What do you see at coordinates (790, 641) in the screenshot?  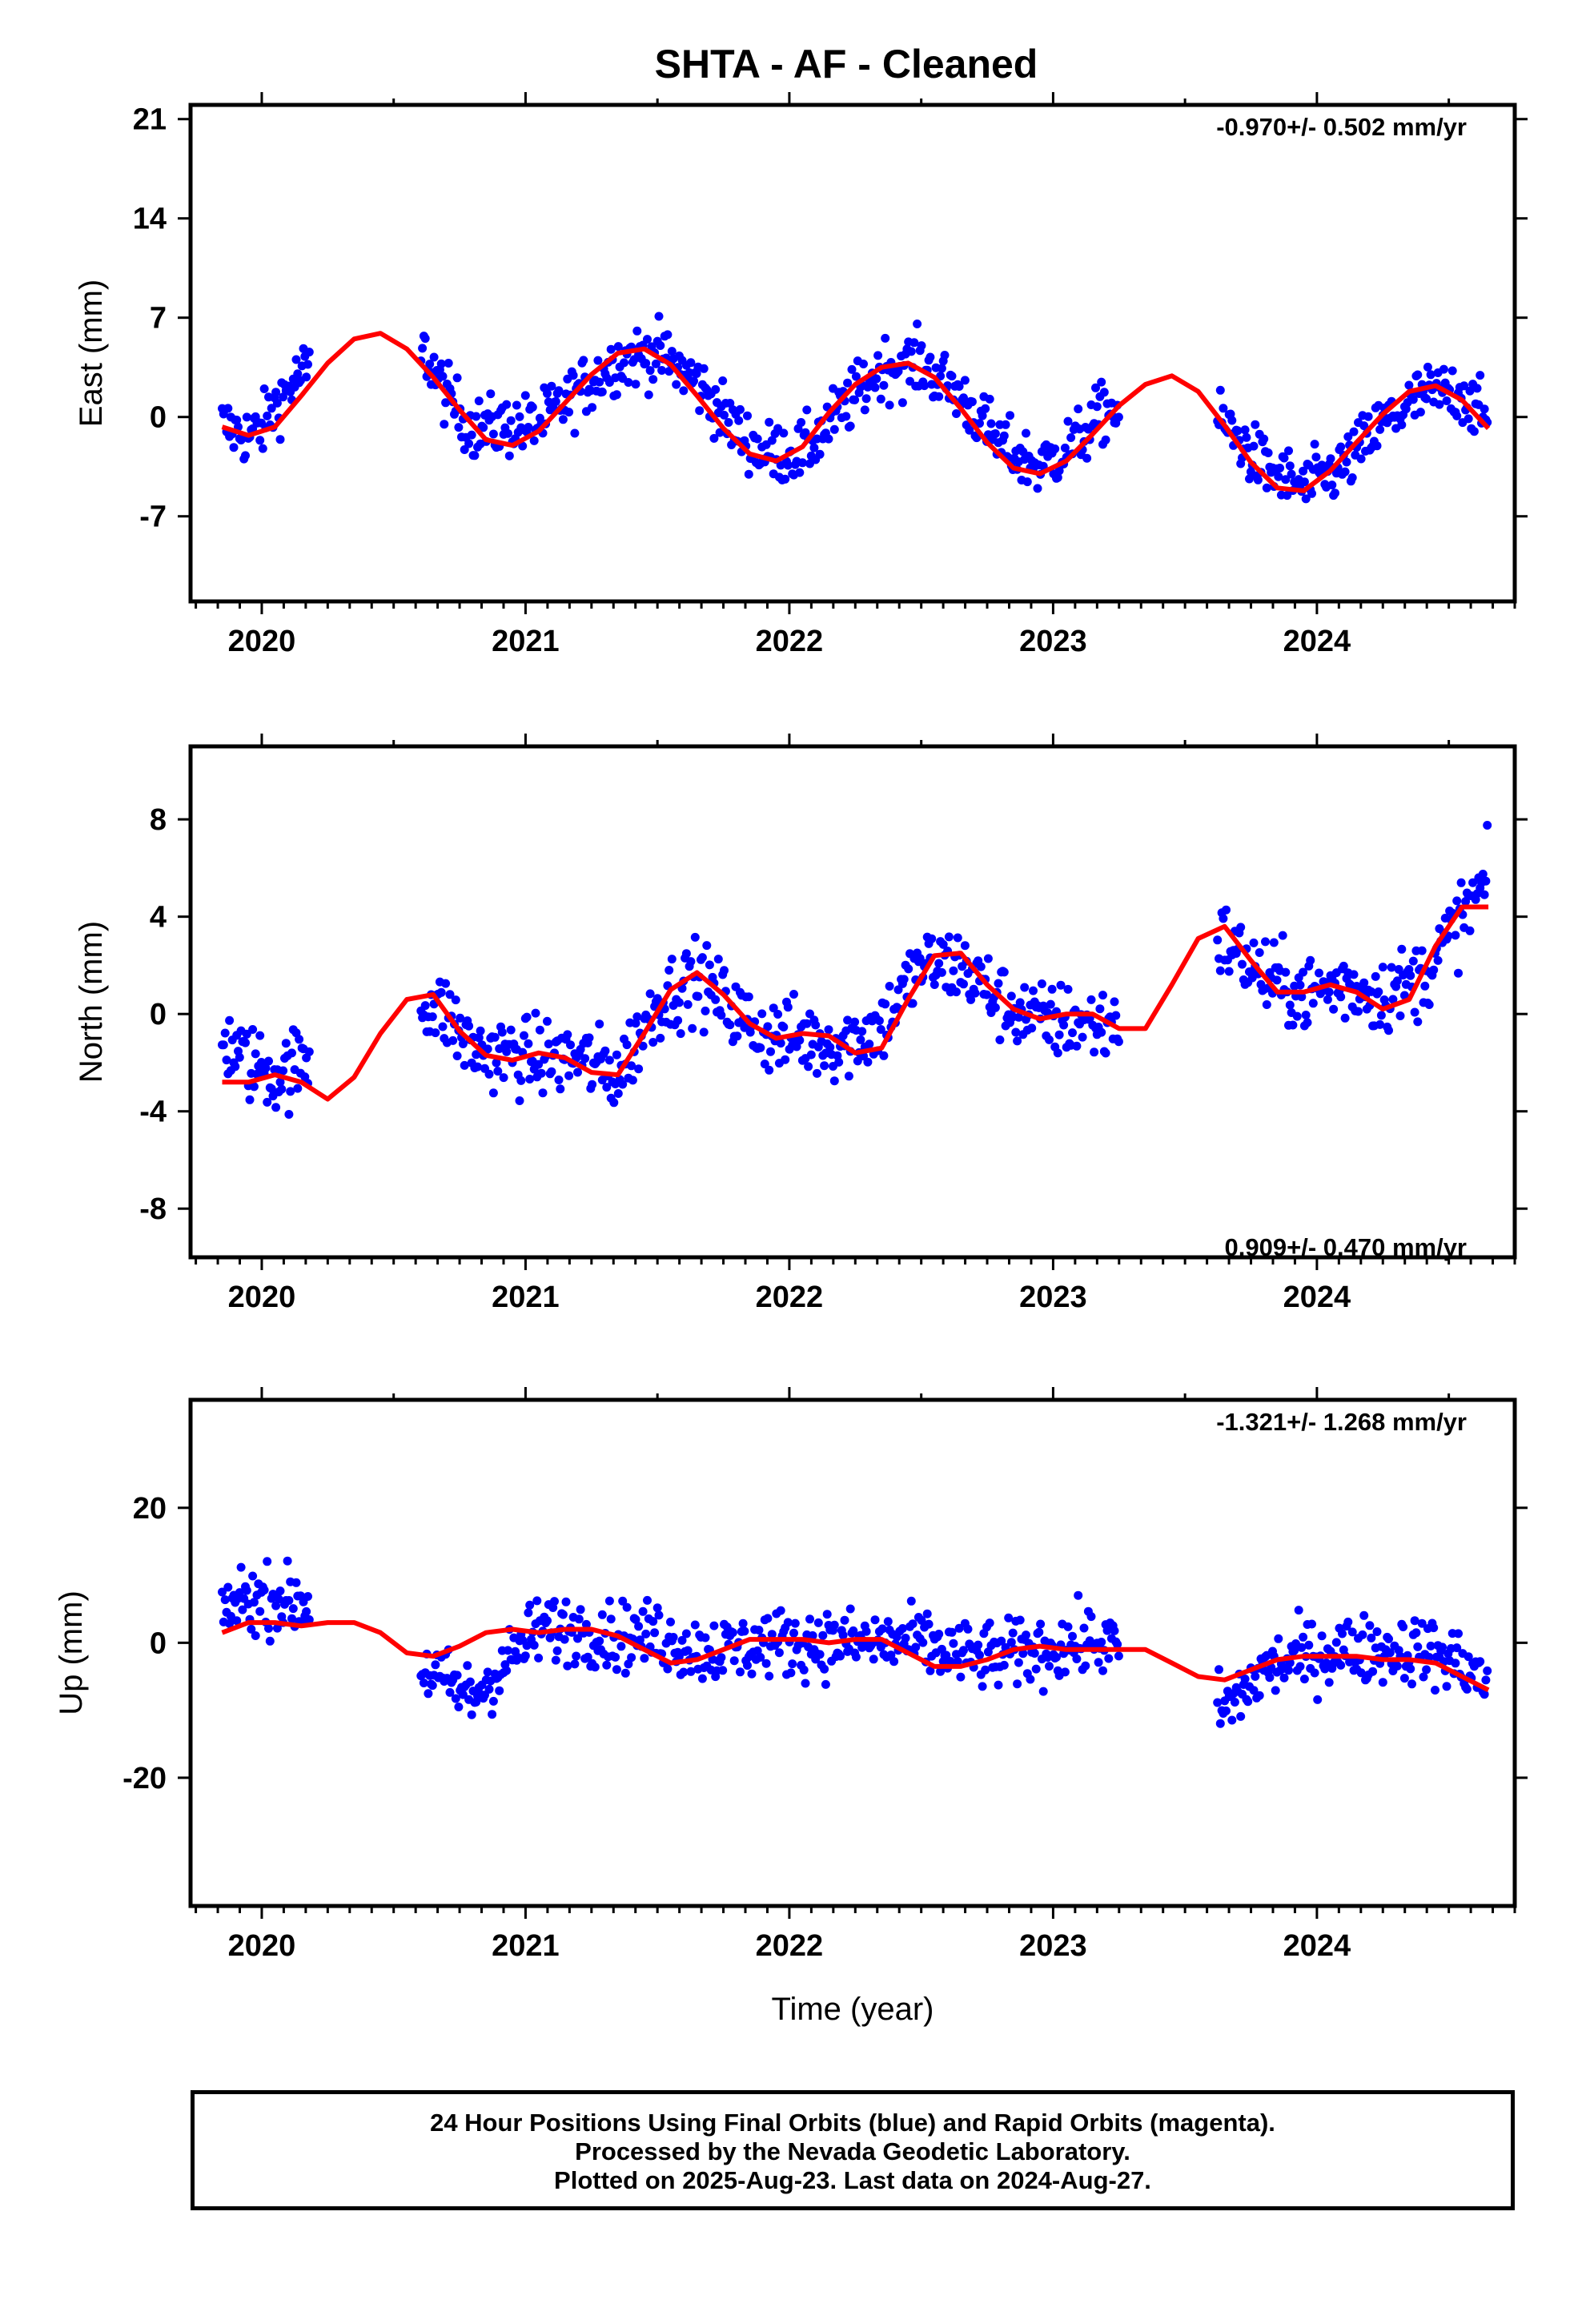 I see `x-tick-label: 2022` at bounding box center [790, 641].